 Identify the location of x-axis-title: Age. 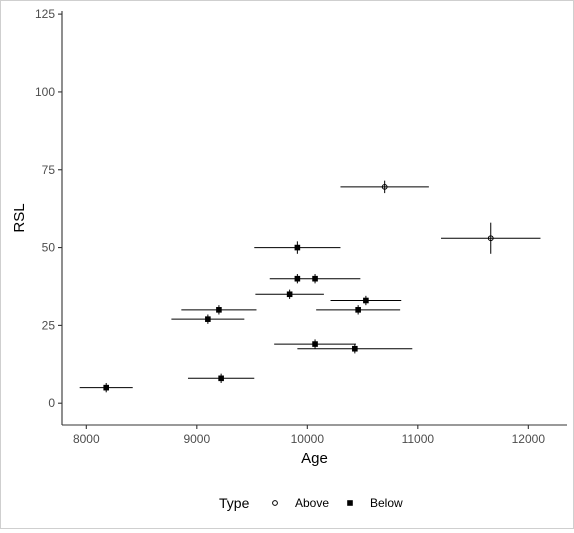
(314, 458).